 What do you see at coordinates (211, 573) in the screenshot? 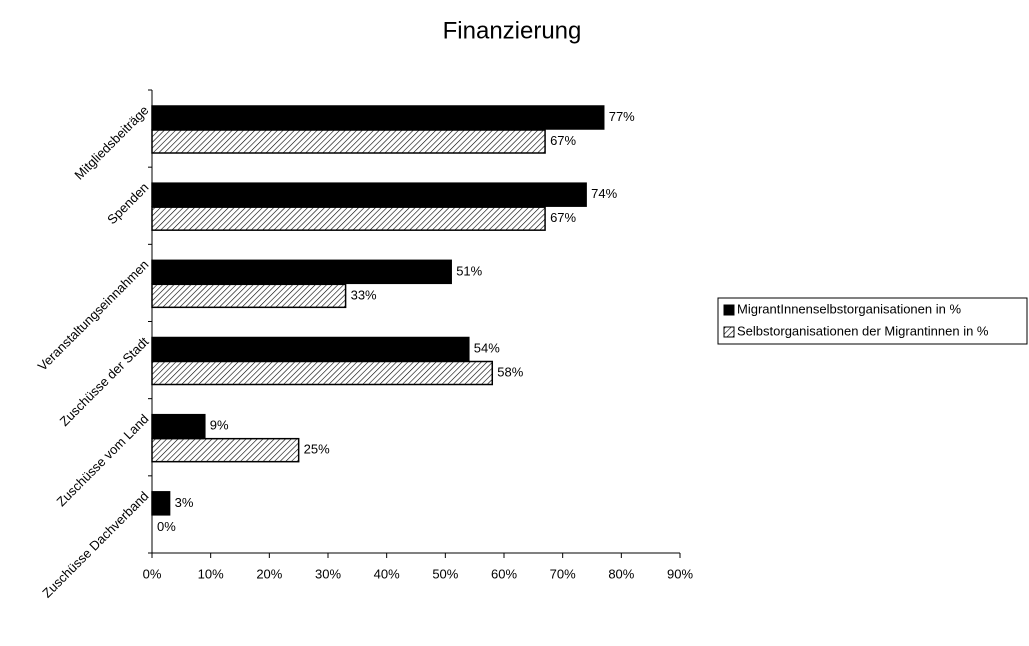
I see `x-tick-label: 10%` at bounding box center [211, 573].